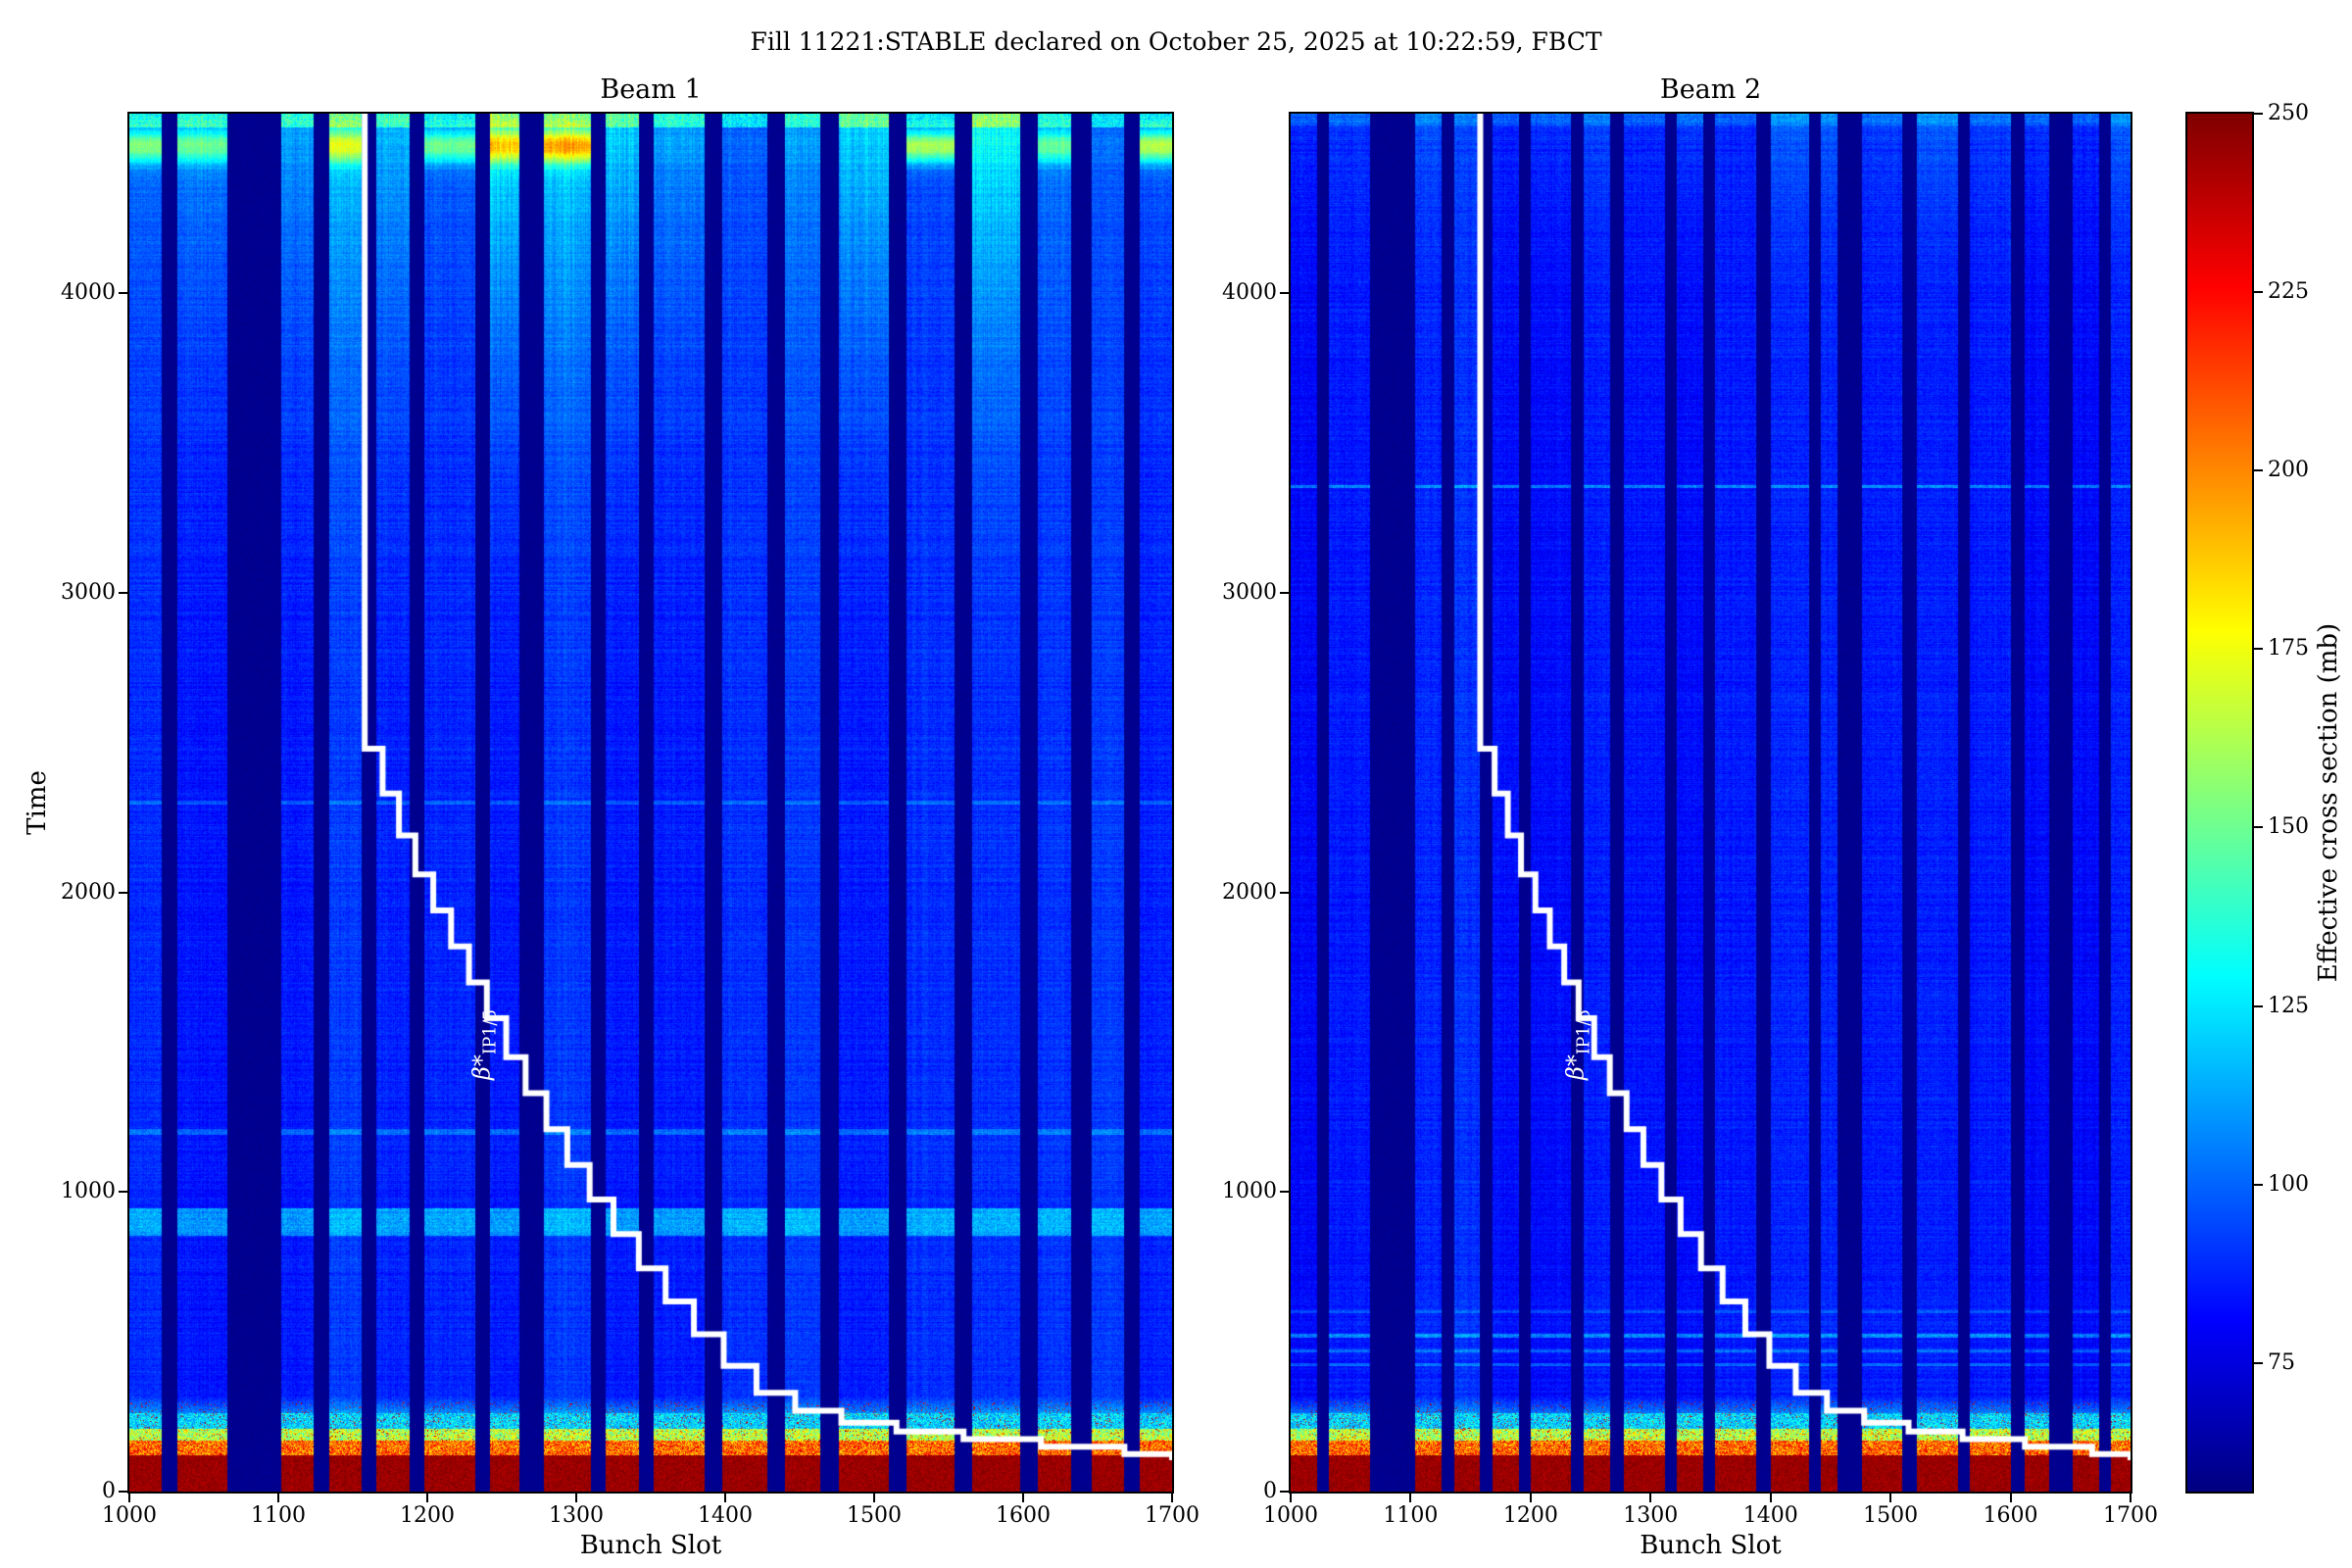  Describe the element at coordinates (2288, 470) in the screenshot. I see `colorbar-tick-label: 200` at that location.